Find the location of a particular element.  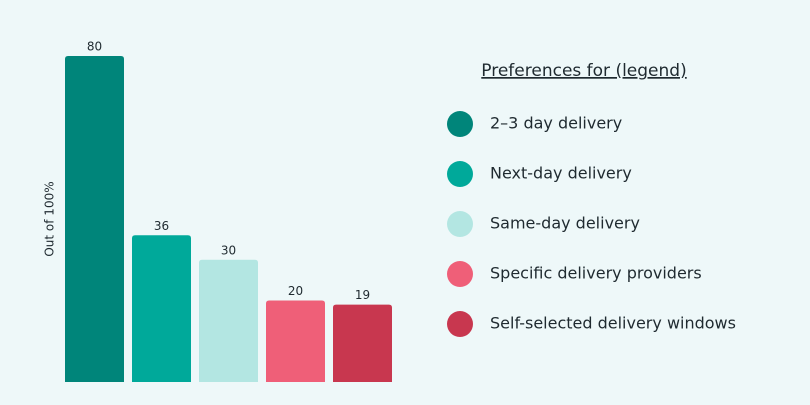

legend-label: 2–3 day delivery is located at coordinates (556, 123).